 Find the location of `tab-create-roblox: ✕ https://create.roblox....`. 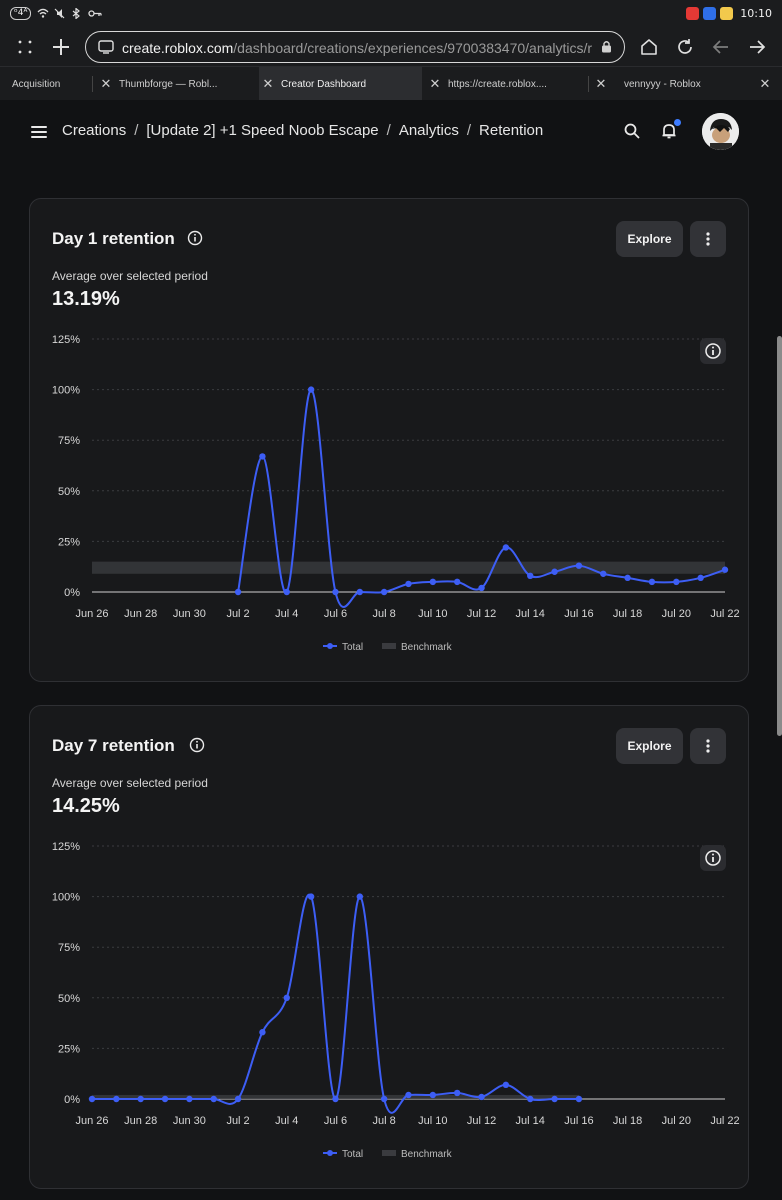

tab-create-roblox: ✕ https://create.roblox.... is located at coordinates (506, 84).